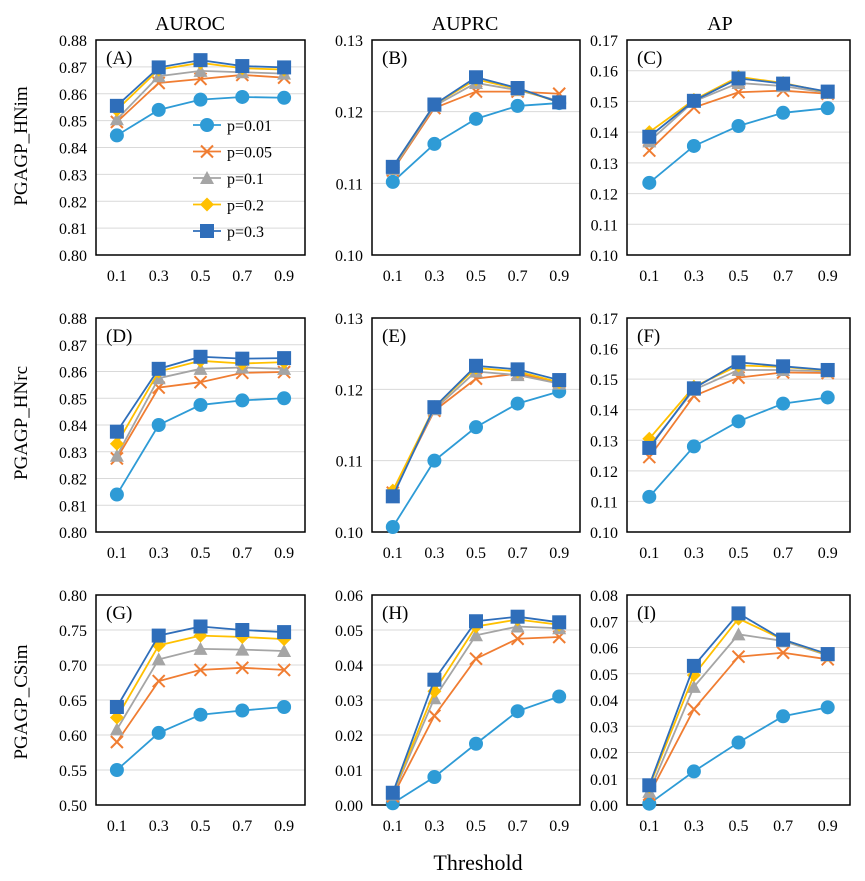 This screenshot has width=865, height=881. Describe the element at coordinates (73, 533) in the screenshot. I see `y-tick-label: 0.80` at that location.